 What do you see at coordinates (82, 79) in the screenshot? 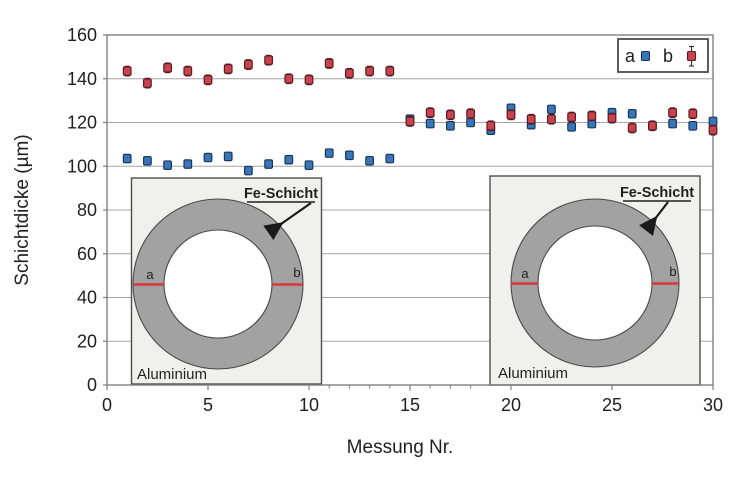
I see `y-tick-label: 140` at bounding box center [82, 79].